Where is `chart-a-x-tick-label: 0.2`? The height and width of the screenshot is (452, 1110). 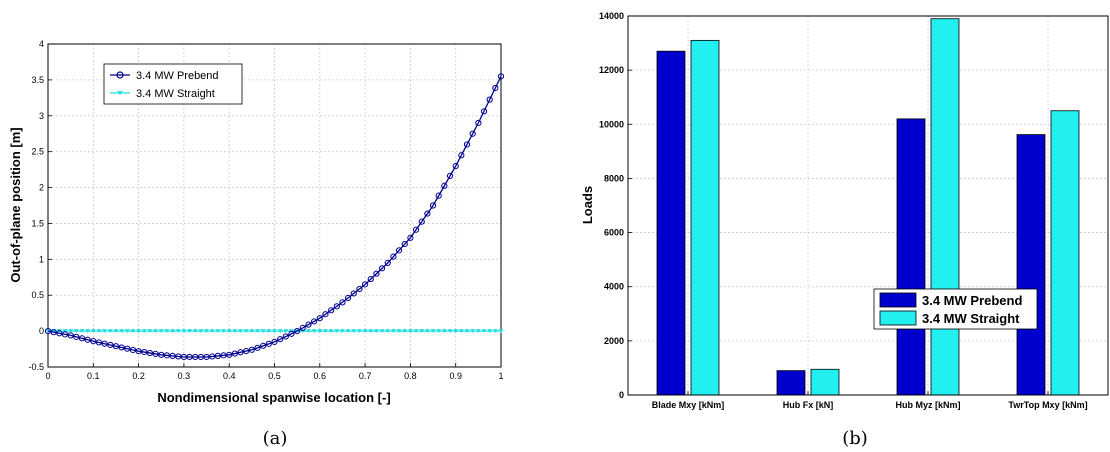 chart-a-x-tick-label: 0.2 is located at coordinates (138, 376).